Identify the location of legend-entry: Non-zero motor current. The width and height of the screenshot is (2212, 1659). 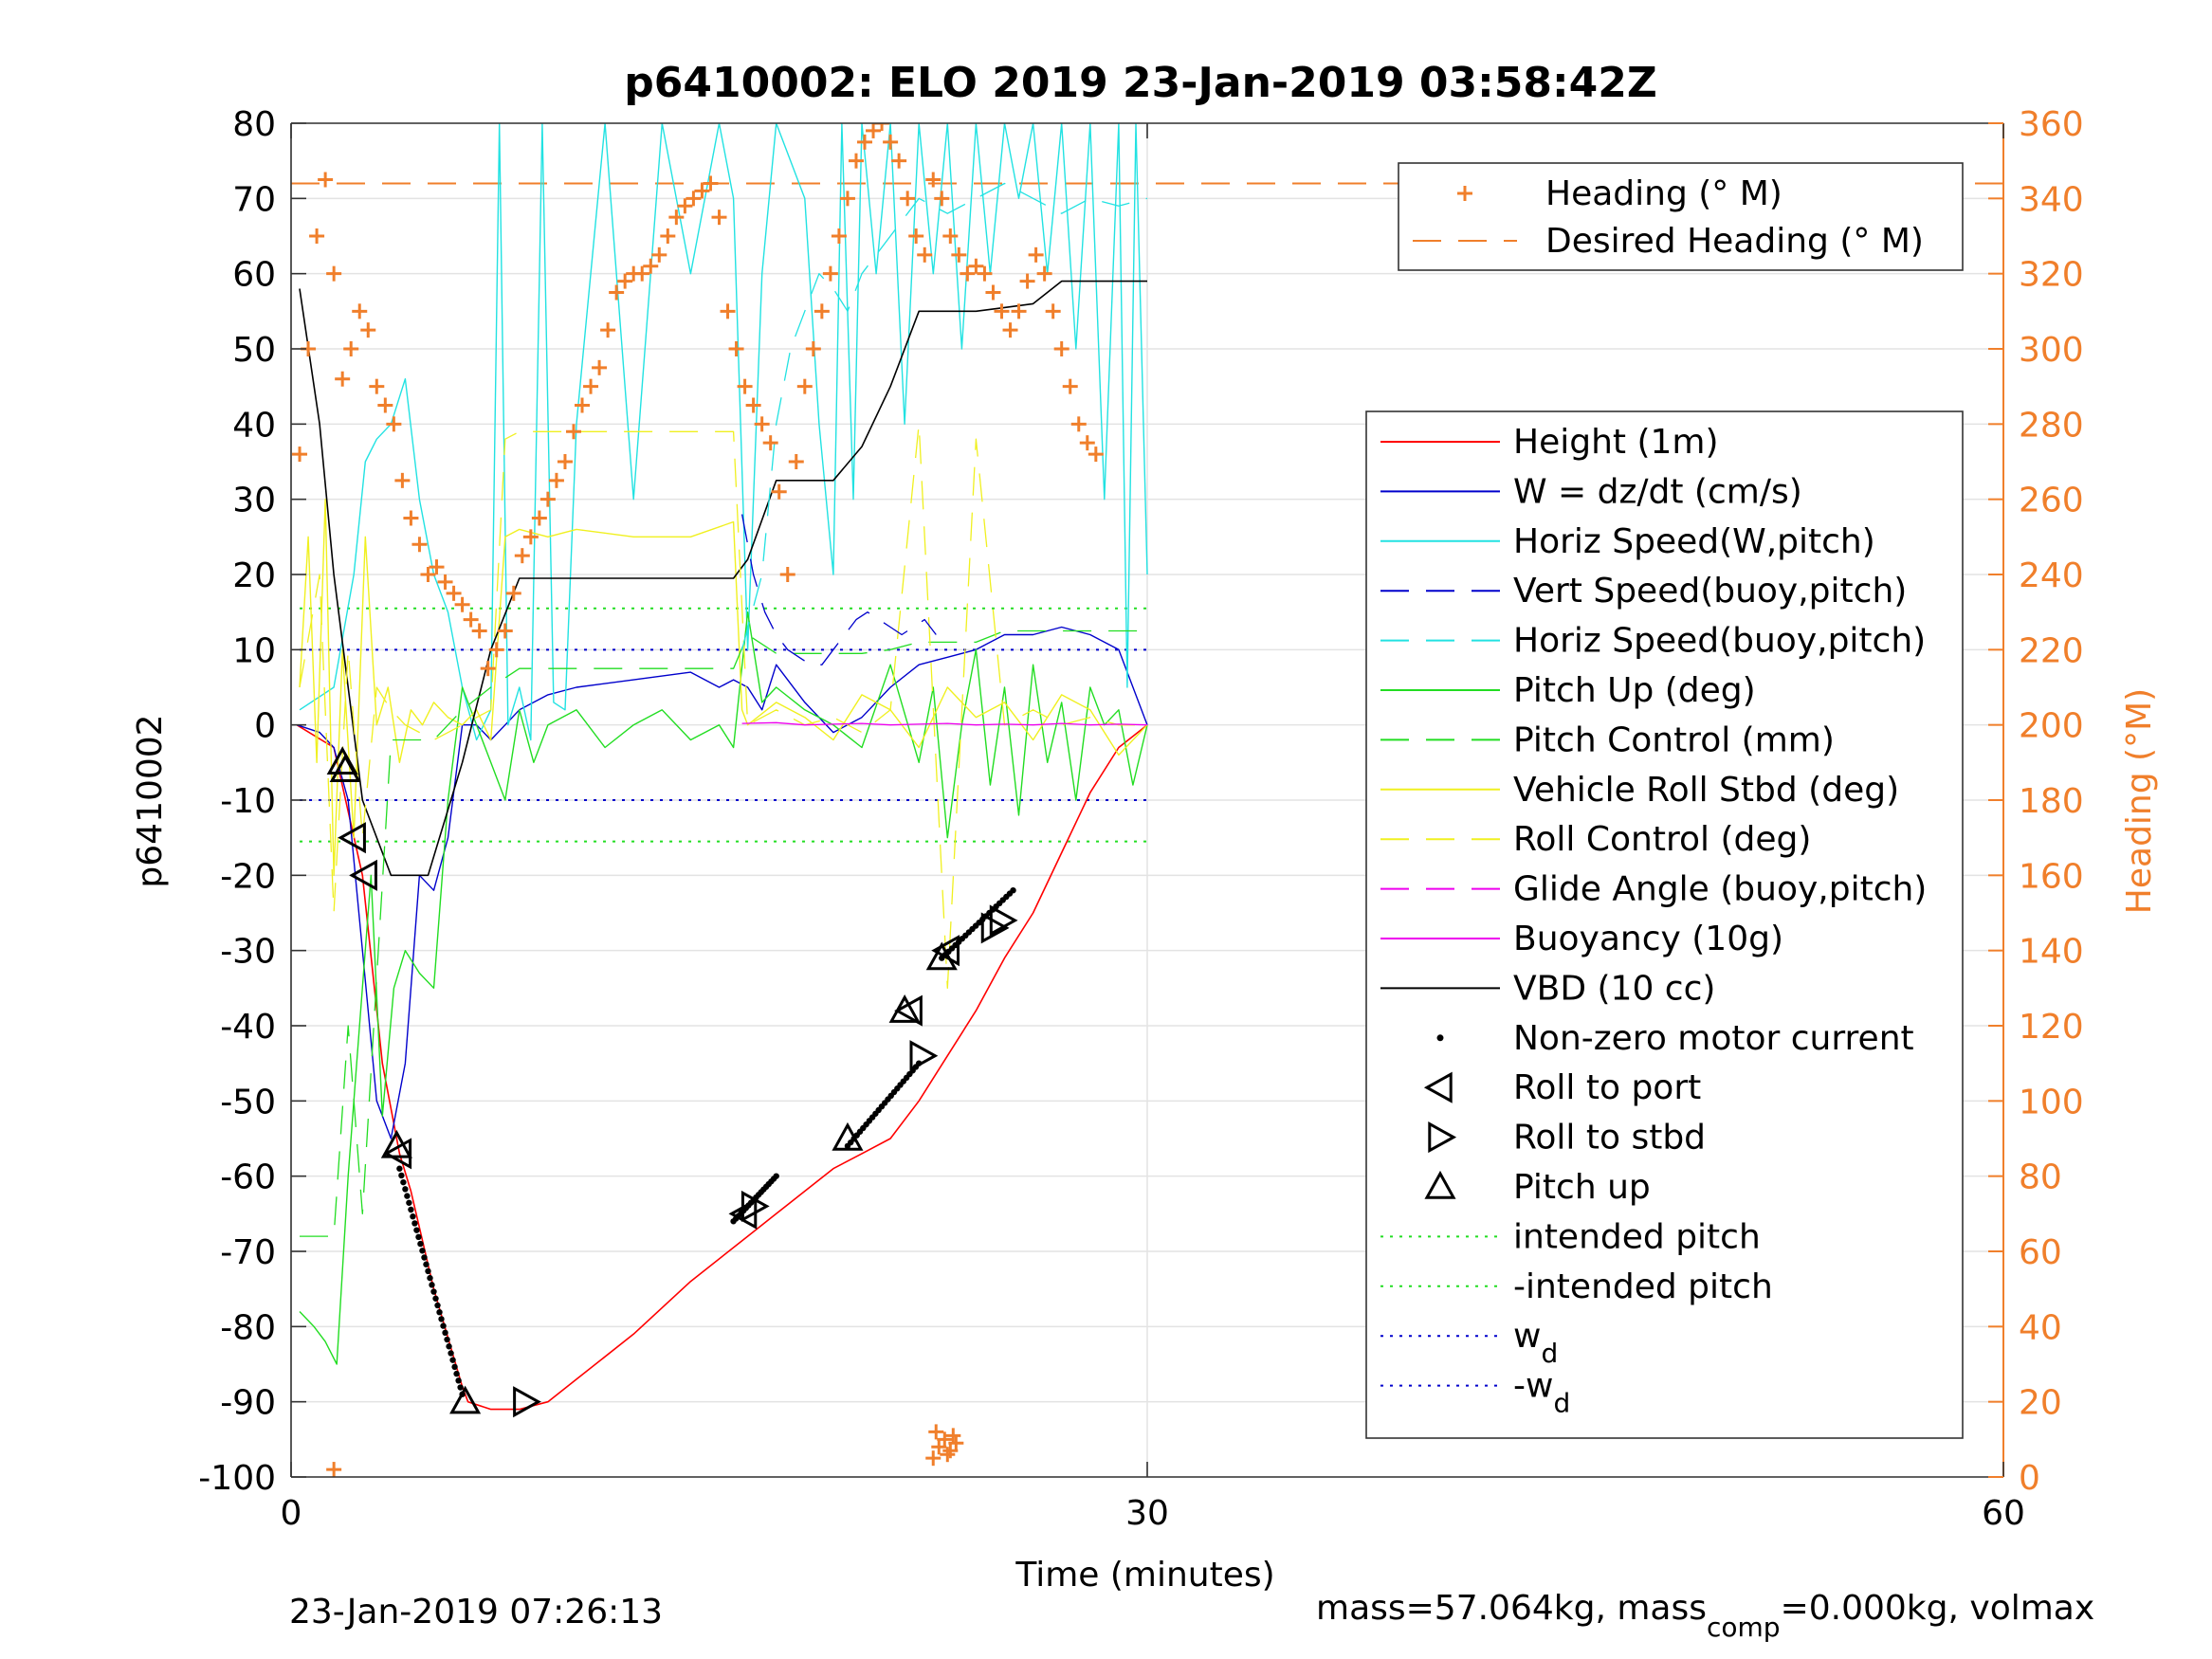
(1675, 1038).